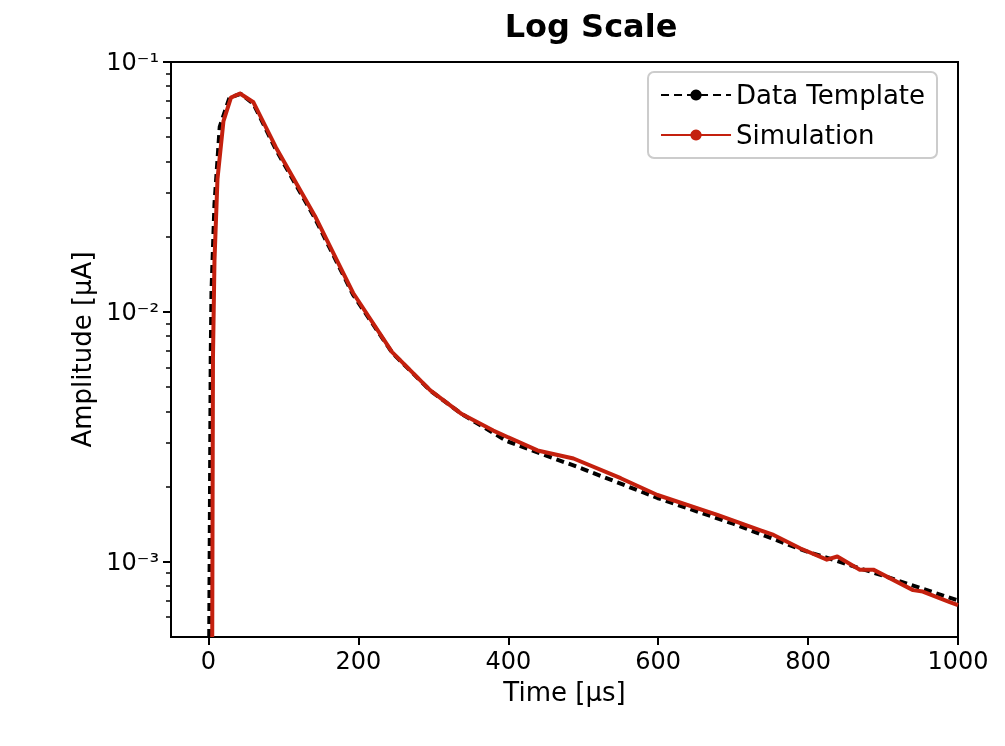 This screenshot has height=746, width=1005. Describe the element at coordinates (805, 135) in the screenshot. I see `legend-label: Simulation` at that location.